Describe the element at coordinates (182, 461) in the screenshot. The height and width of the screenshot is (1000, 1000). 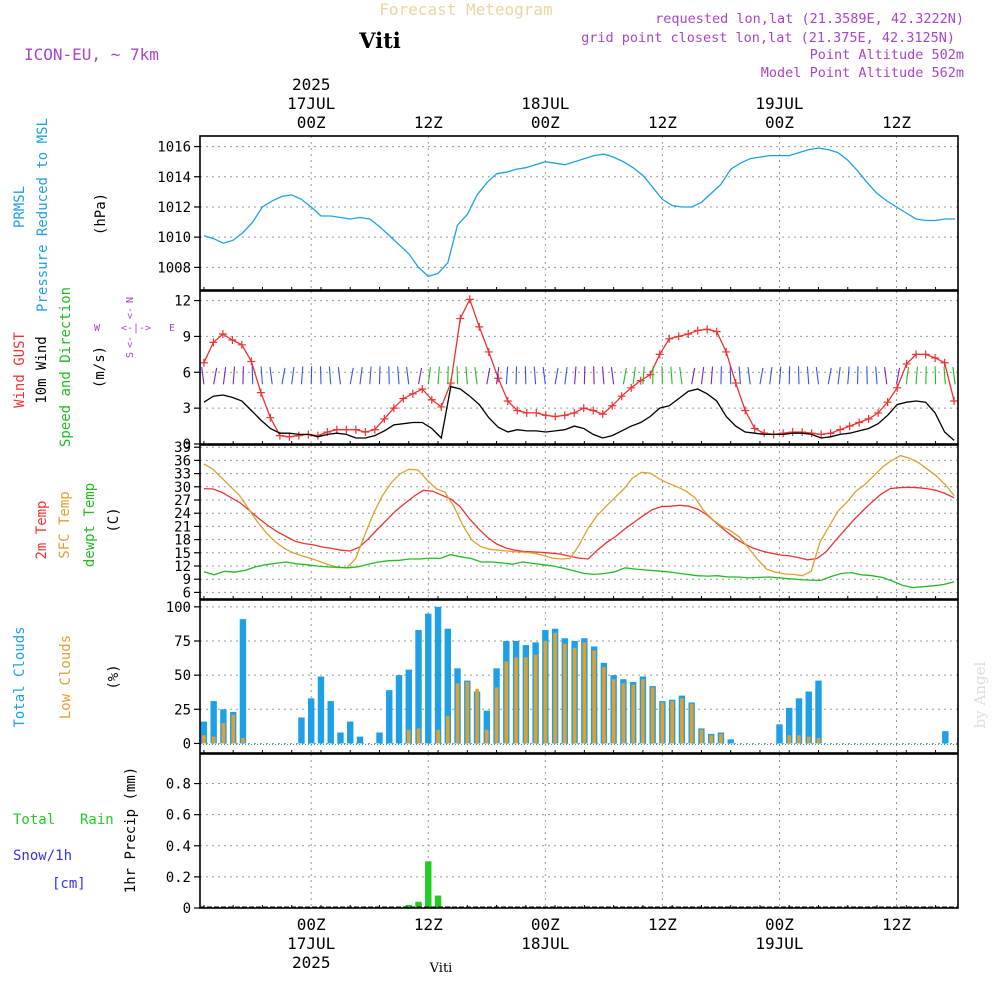
I see `temperature-ytick-label: 36` at that location.